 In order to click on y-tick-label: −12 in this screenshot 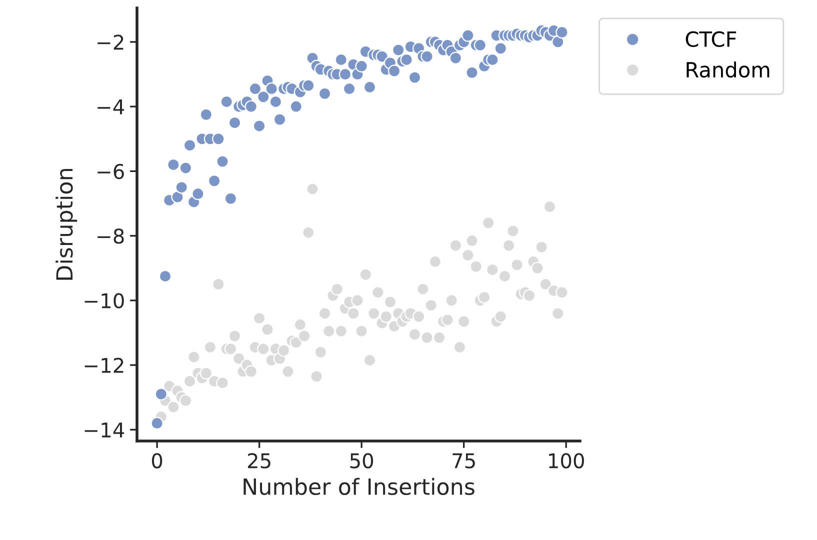, I will do `click(104, 365)`.